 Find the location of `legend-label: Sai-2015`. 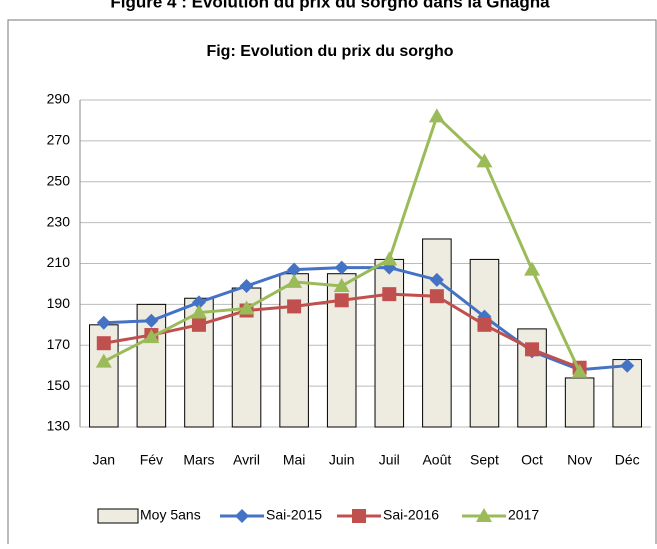

legend-label: Sai-2015 is located at coordinates (294, 515).